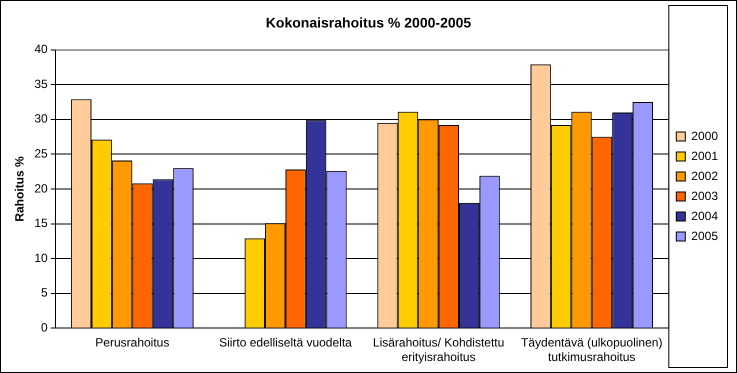 The height and width of the screenshot is (373, 737). I want to click on y-tick-label: 20, so click(41, 188).